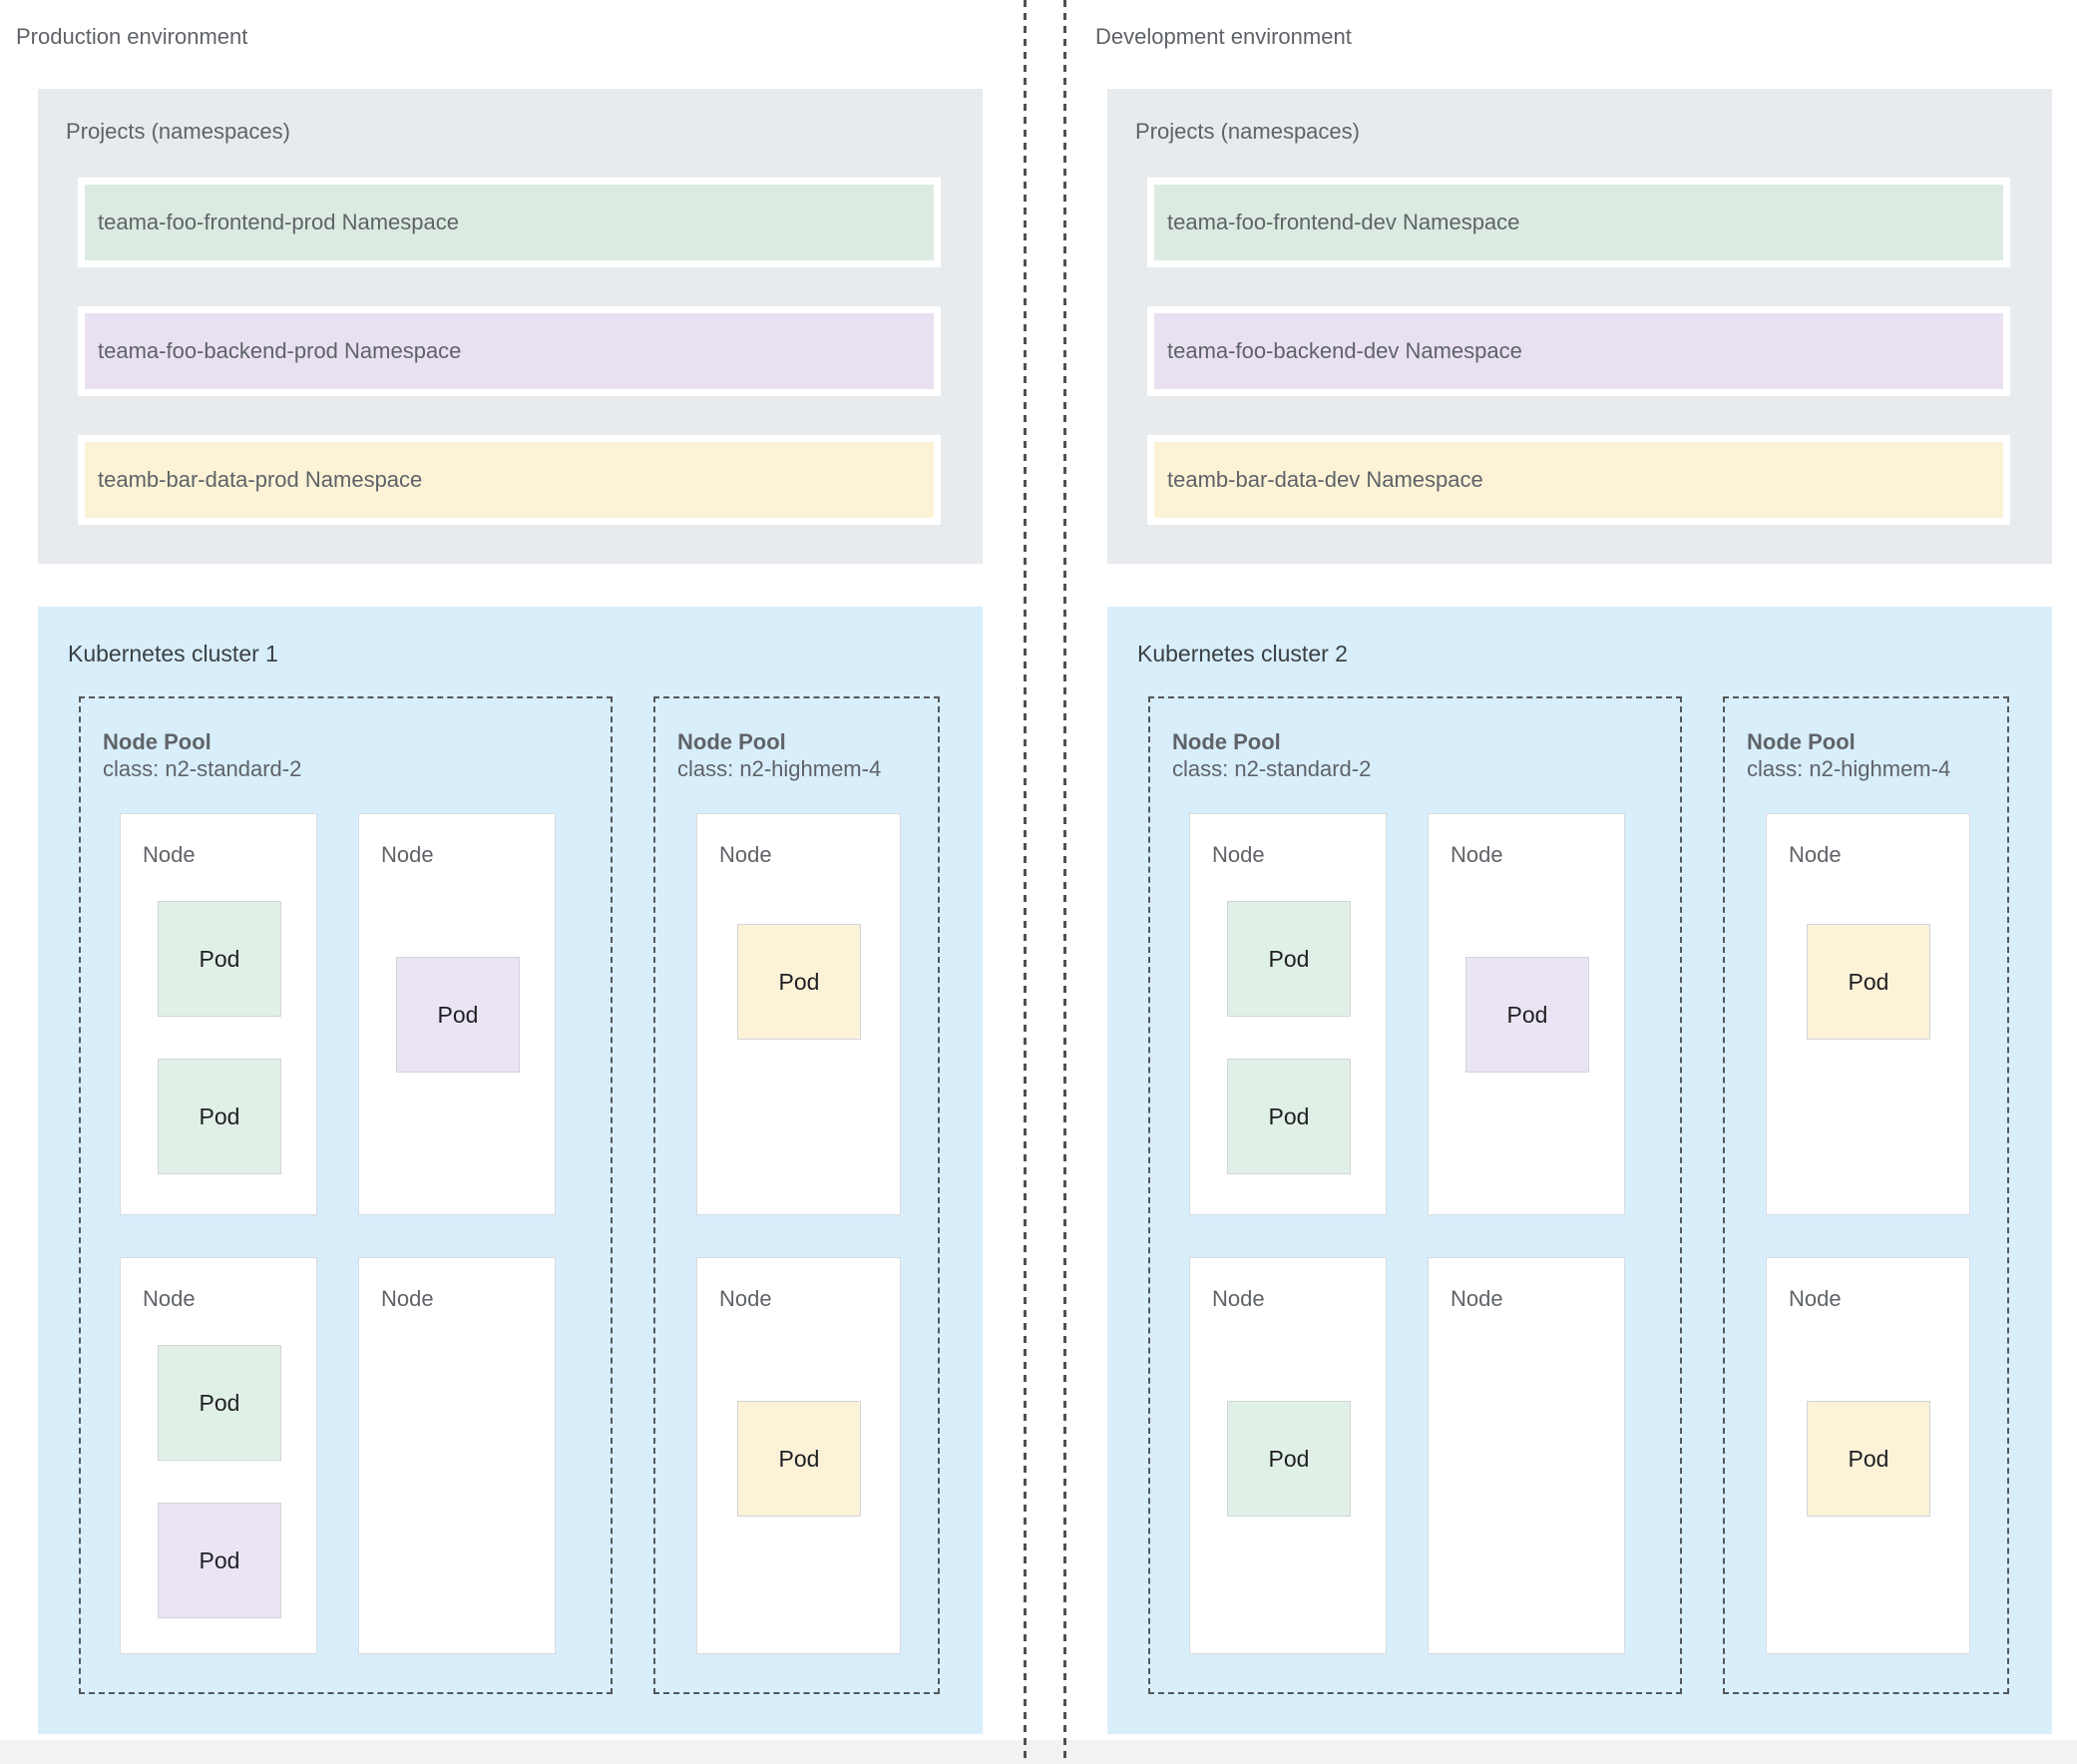 The width and height of the screenshot is (2077, 1764). What do you see at coordinates (280, 350) in the screenshot?
I see `namespace-label: teama-foo-backend-prod Namespace` at bounding box center [280, 350].